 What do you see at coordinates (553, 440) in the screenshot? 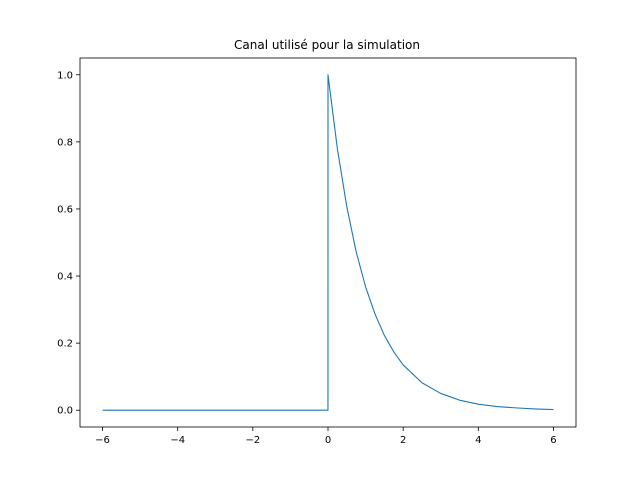
I see `x-tick-label: 6` at bounding box center [553, 440].